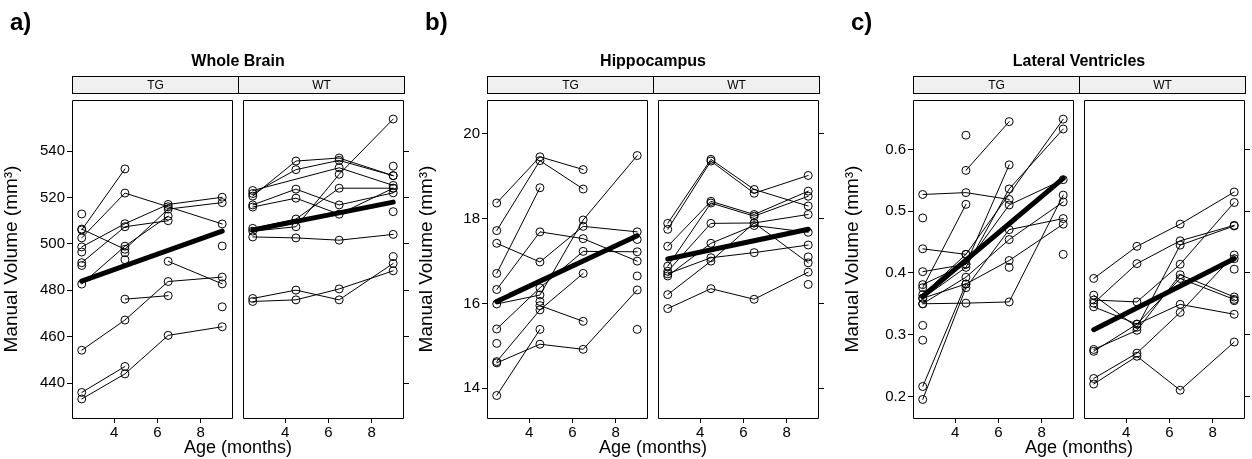 The image size is (1252, 459). What do you see at coordinates (471, 217) in the screenshot?
I see `y-tick-label: 18` at bounding box center [471, 217].